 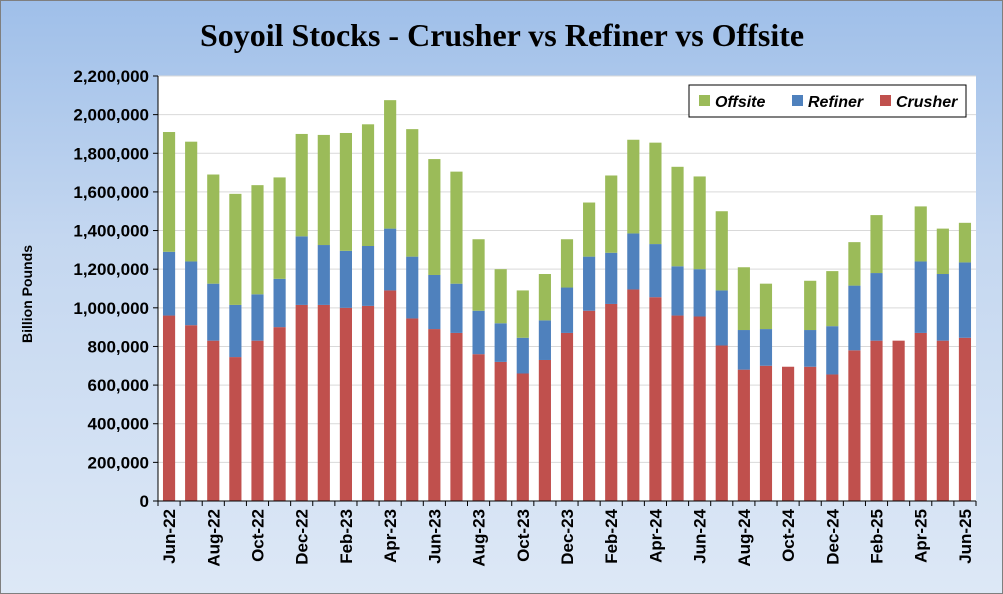 I want to click on legend-label-offsite: Offsite, so click(x=740, y=102).